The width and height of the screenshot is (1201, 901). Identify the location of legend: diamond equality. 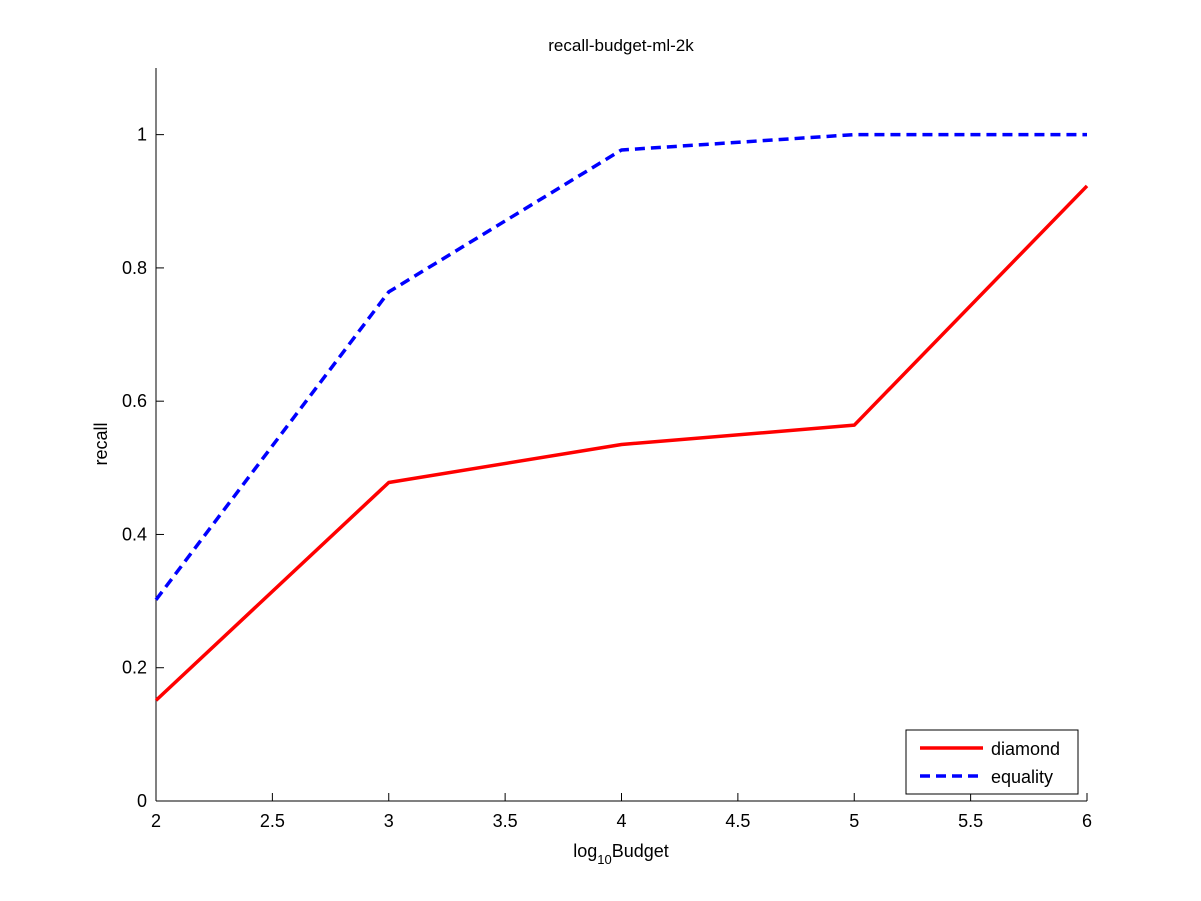
(992, 762).